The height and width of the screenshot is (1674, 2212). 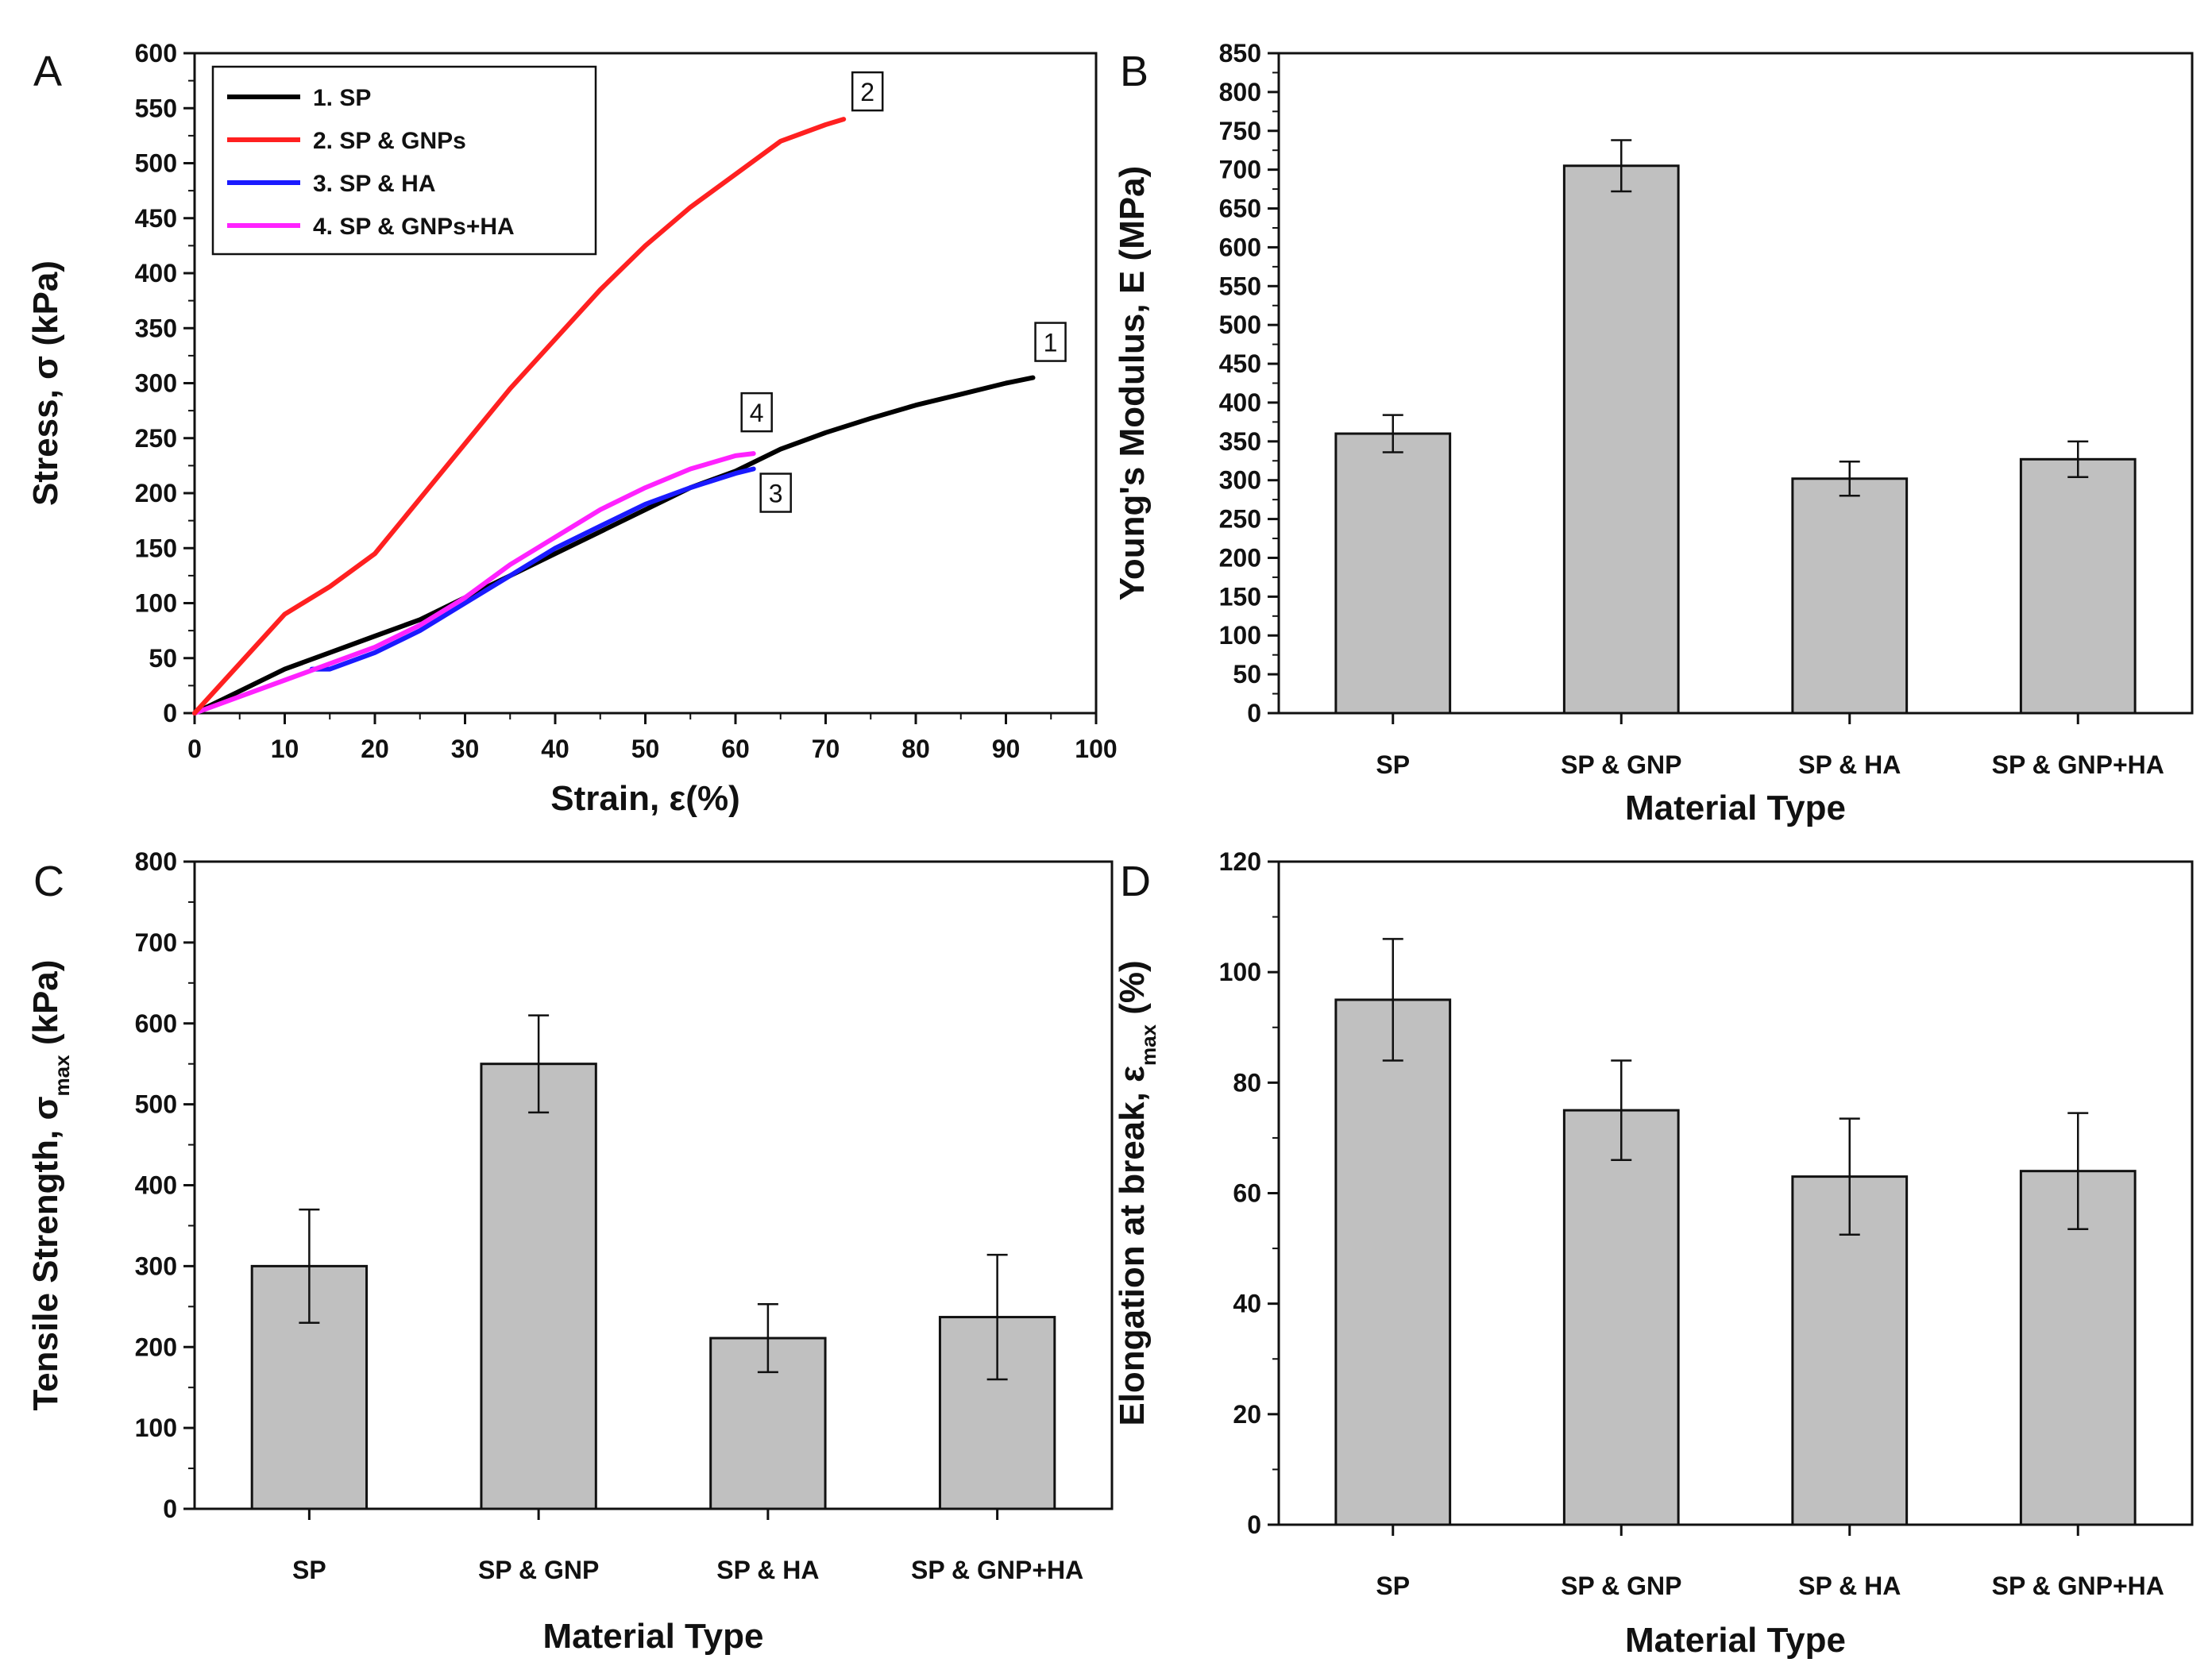 I want to click on y-axis-label: Elongation at break, εmax (%), so click(x=1136, y=1192).